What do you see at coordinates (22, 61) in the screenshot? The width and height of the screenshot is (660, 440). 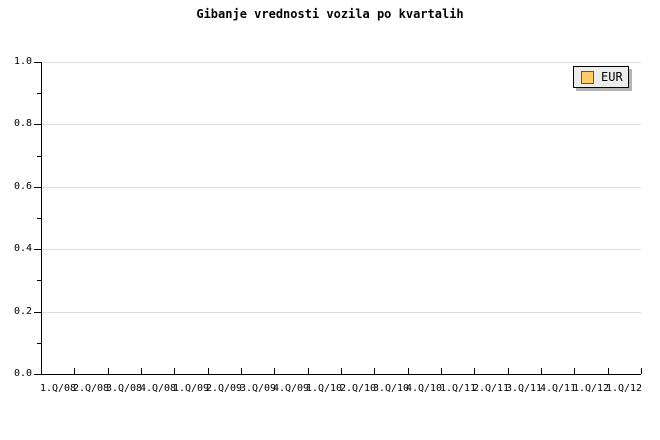 I see `y-axis-tick-label: 1.0` at bounding box center [22, 61].